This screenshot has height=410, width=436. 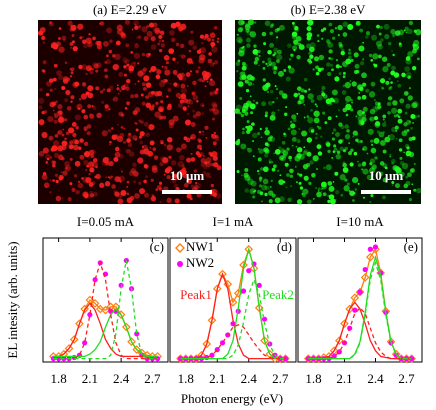 I want to click on x-tick-label: 2.7, so click(x=406, y=378).